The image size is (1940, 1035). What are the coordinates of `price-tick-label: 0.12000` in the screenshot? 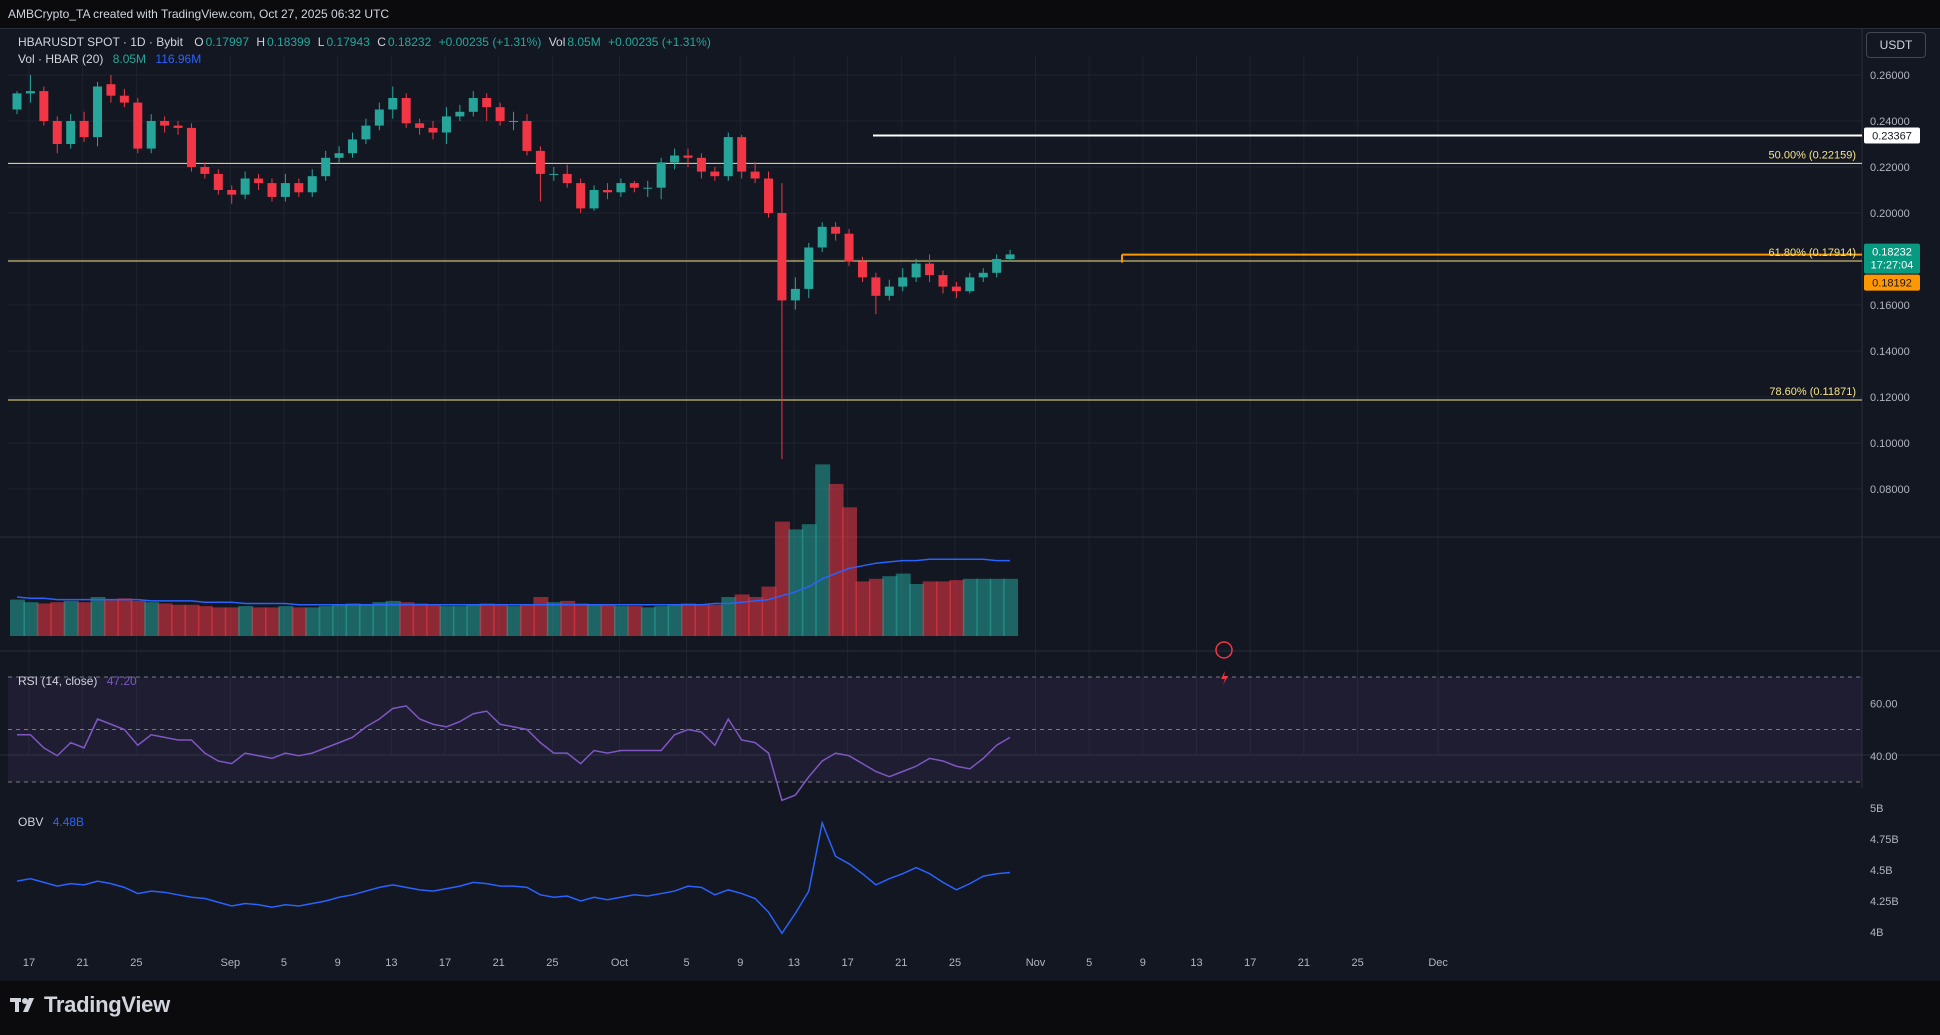 It's located at (1890, 398).